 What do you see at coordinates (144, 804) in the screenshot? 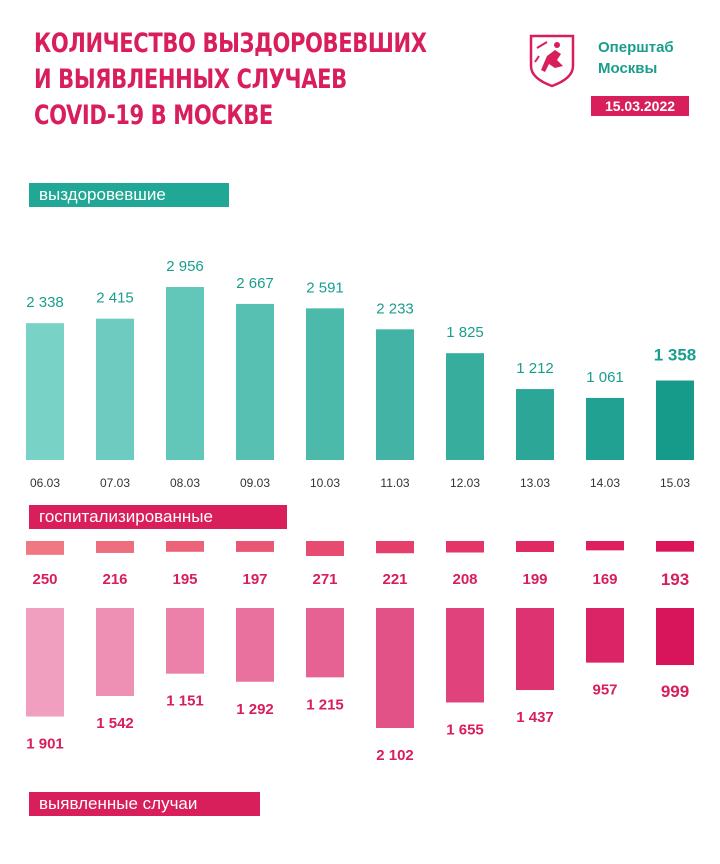
I see `detected-label: выявленные случаи` at bounding box center [144, 804].